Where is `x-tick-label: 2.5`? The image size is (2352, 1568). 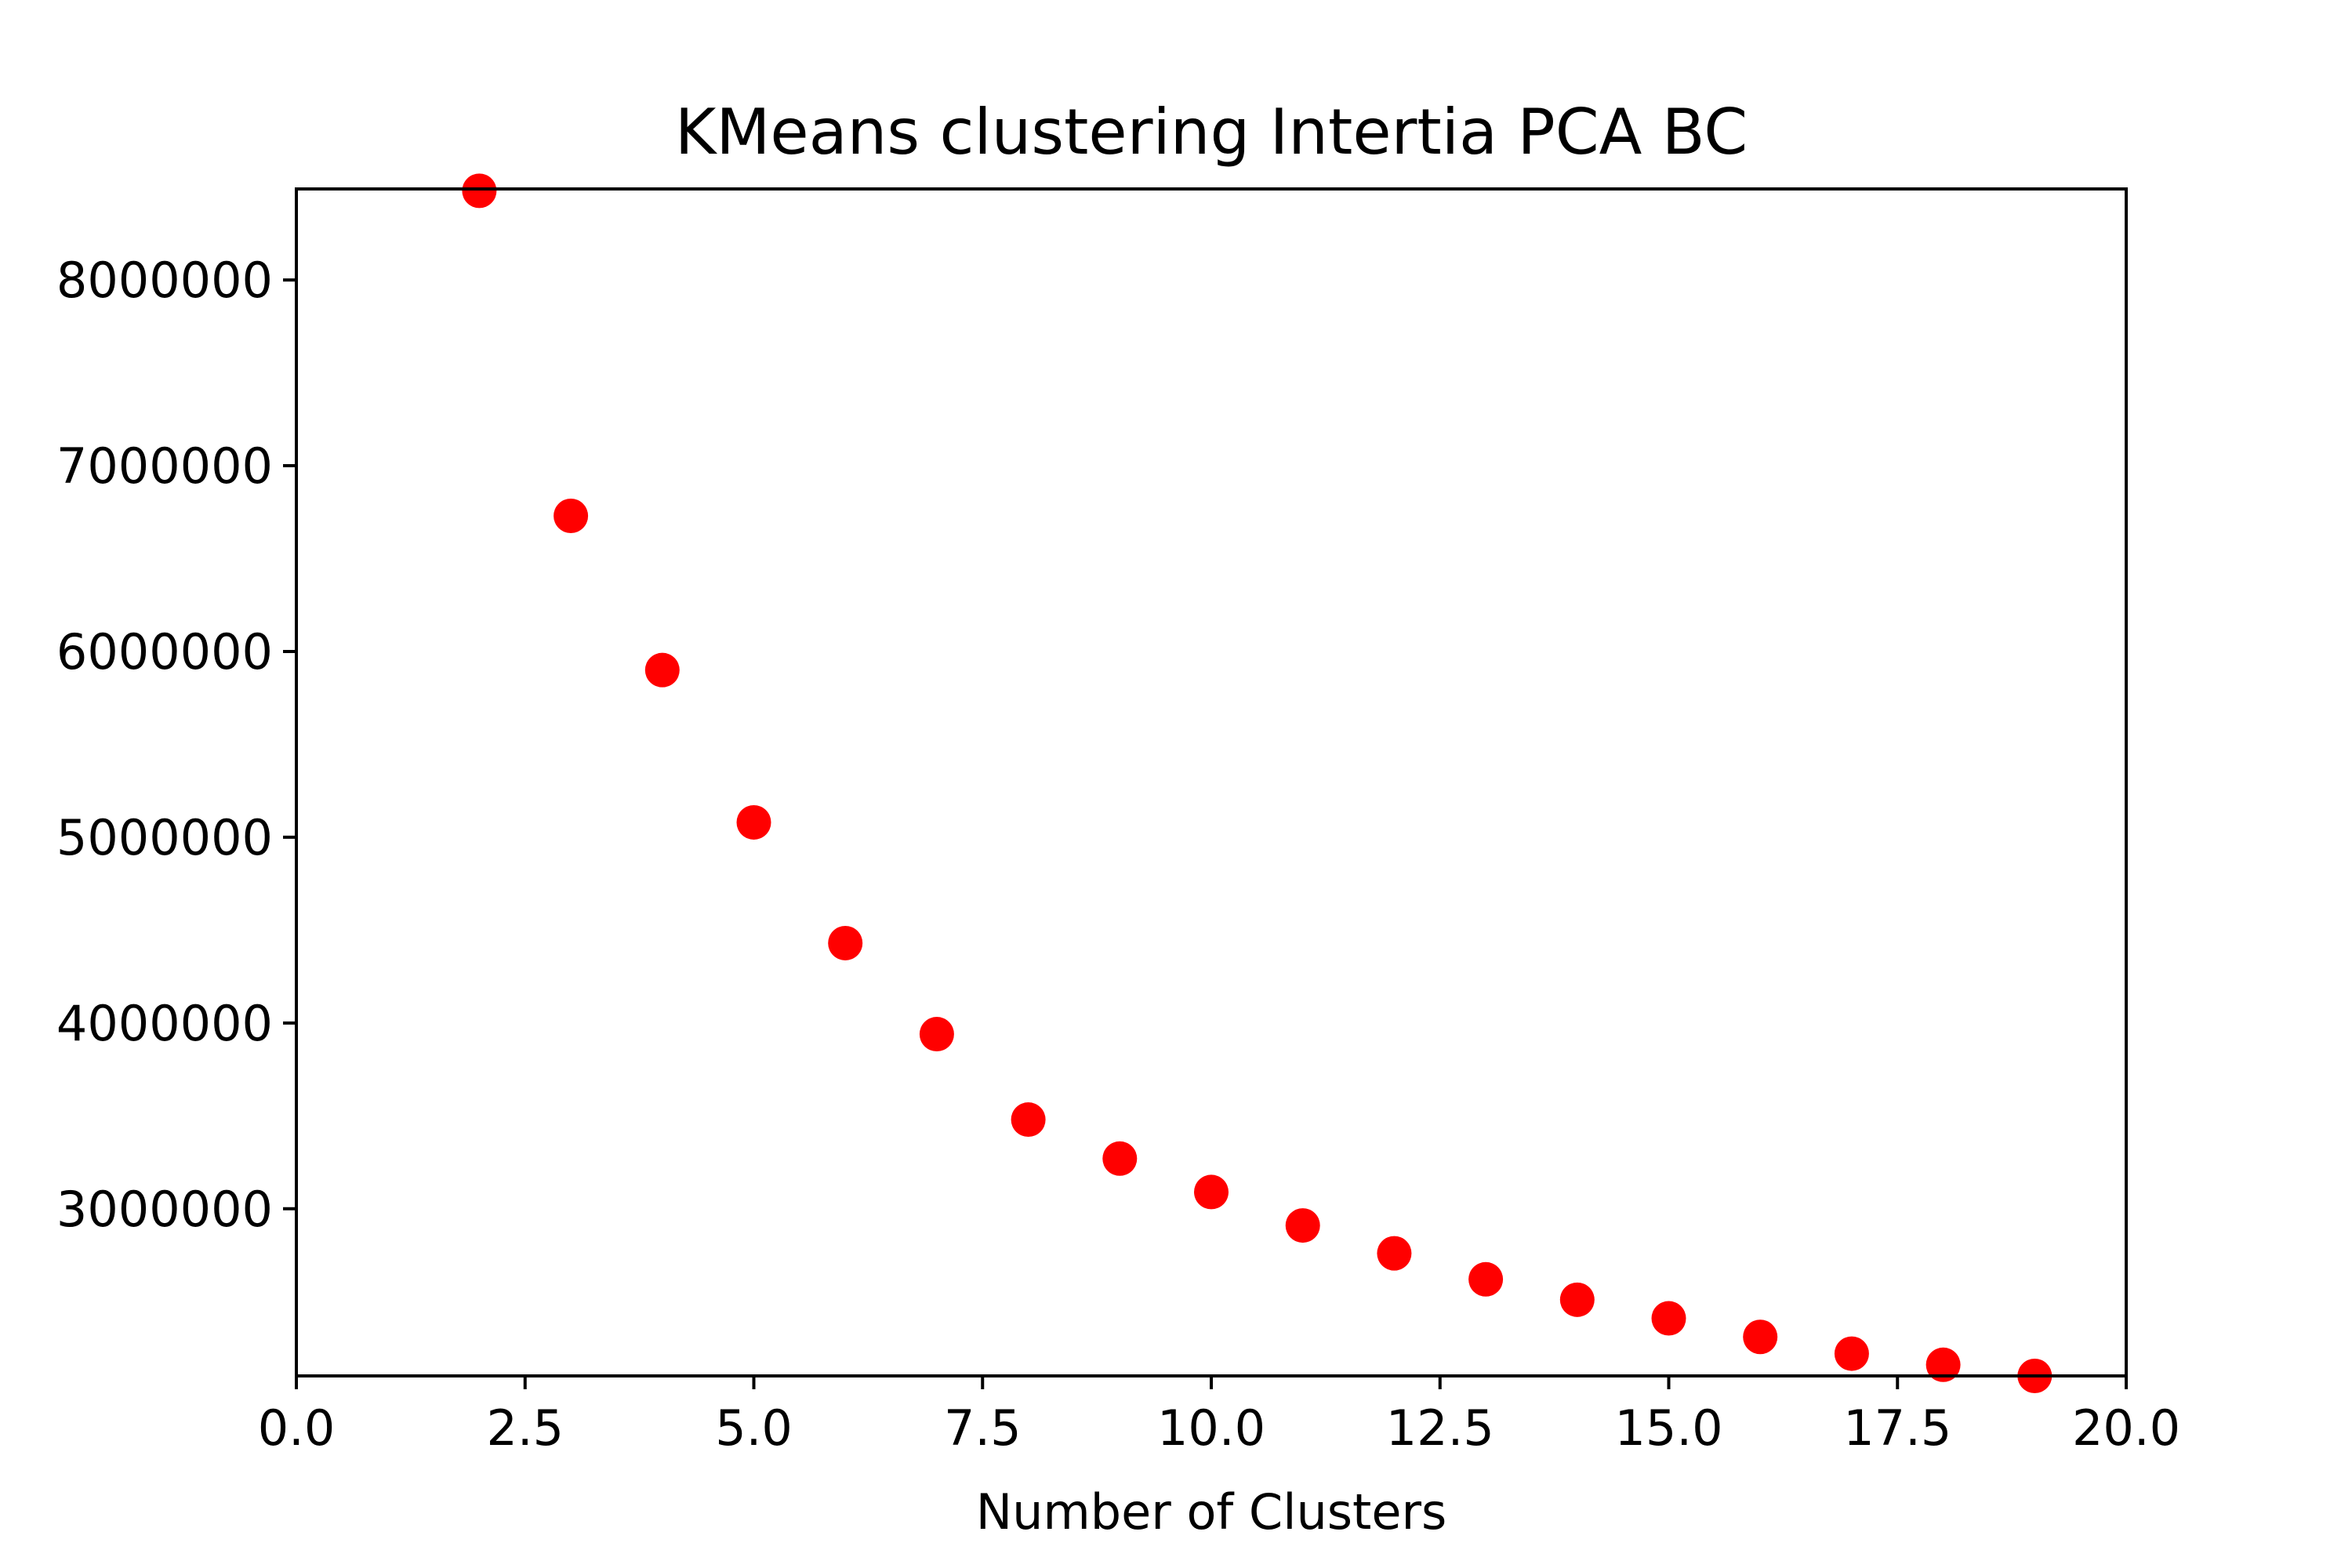
x-tick-label: 2.5 is located at coordinates (525, 1428).